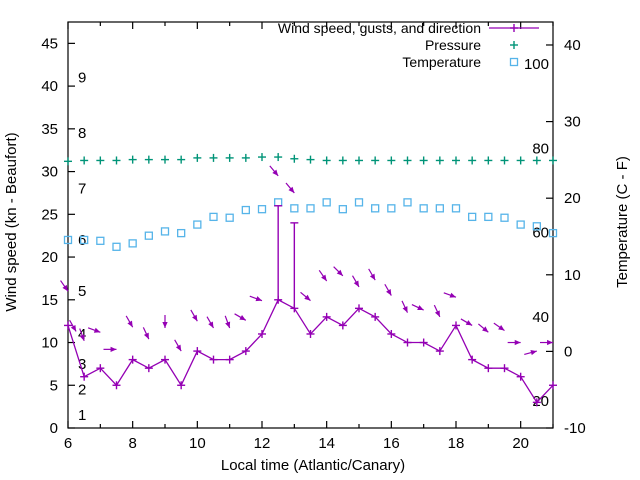 This screenshot has width=640, height=480. Describe the element at coordinates (82, 133) in the screenshot. I see `beaufort-label: 8` at that location.